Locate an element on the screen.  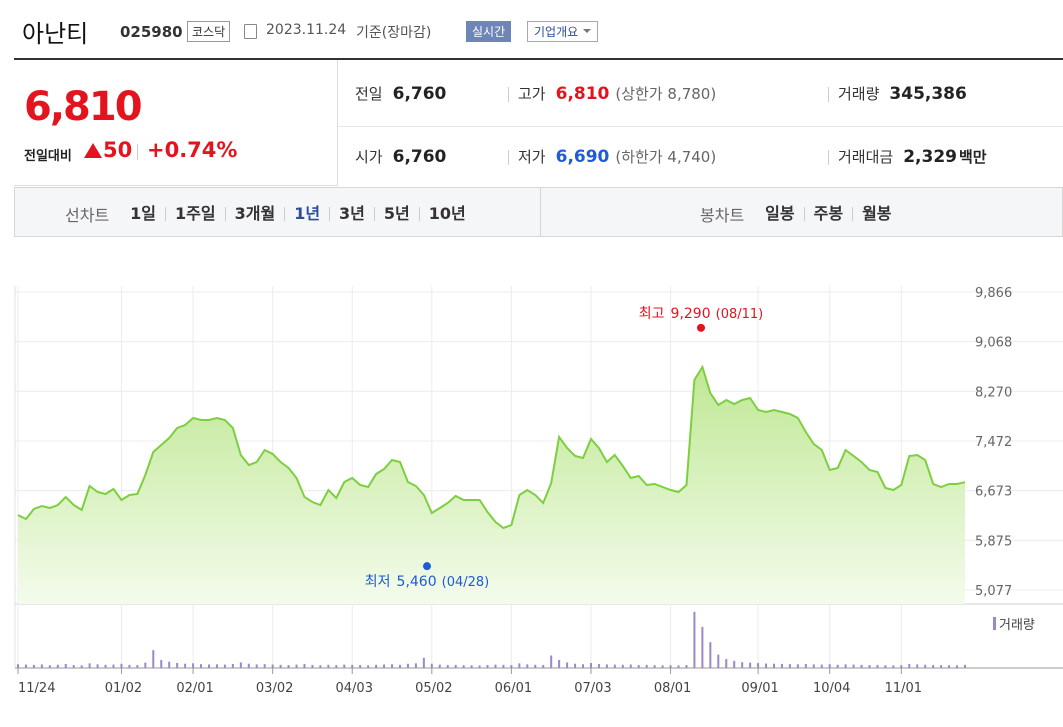
tab-group-label: 봉차트 is located at coordinates (722, 215).